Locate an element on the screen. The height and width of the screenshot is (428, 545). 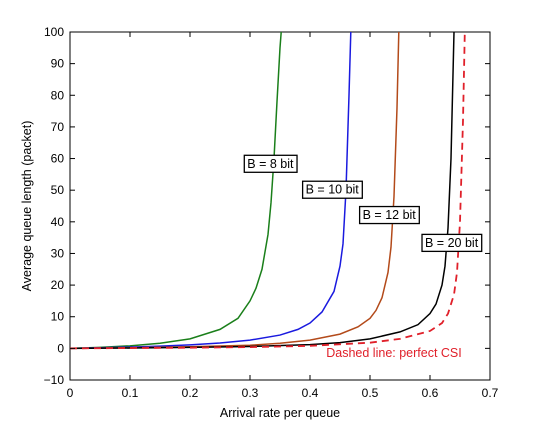
x-tick-label: 0.3 is located at coordinates (250, 393).